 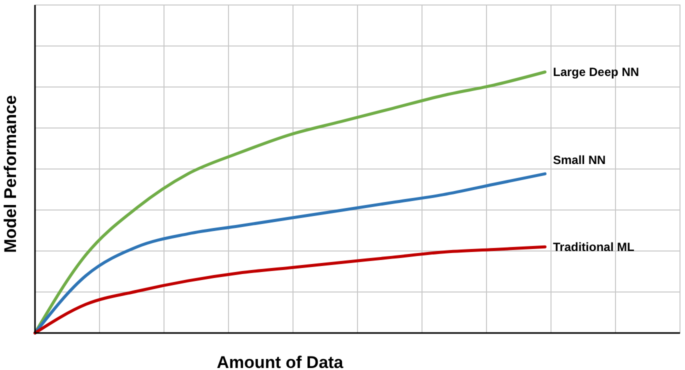 I want to click on series-label: Small NN, so click(x=579, y=159).